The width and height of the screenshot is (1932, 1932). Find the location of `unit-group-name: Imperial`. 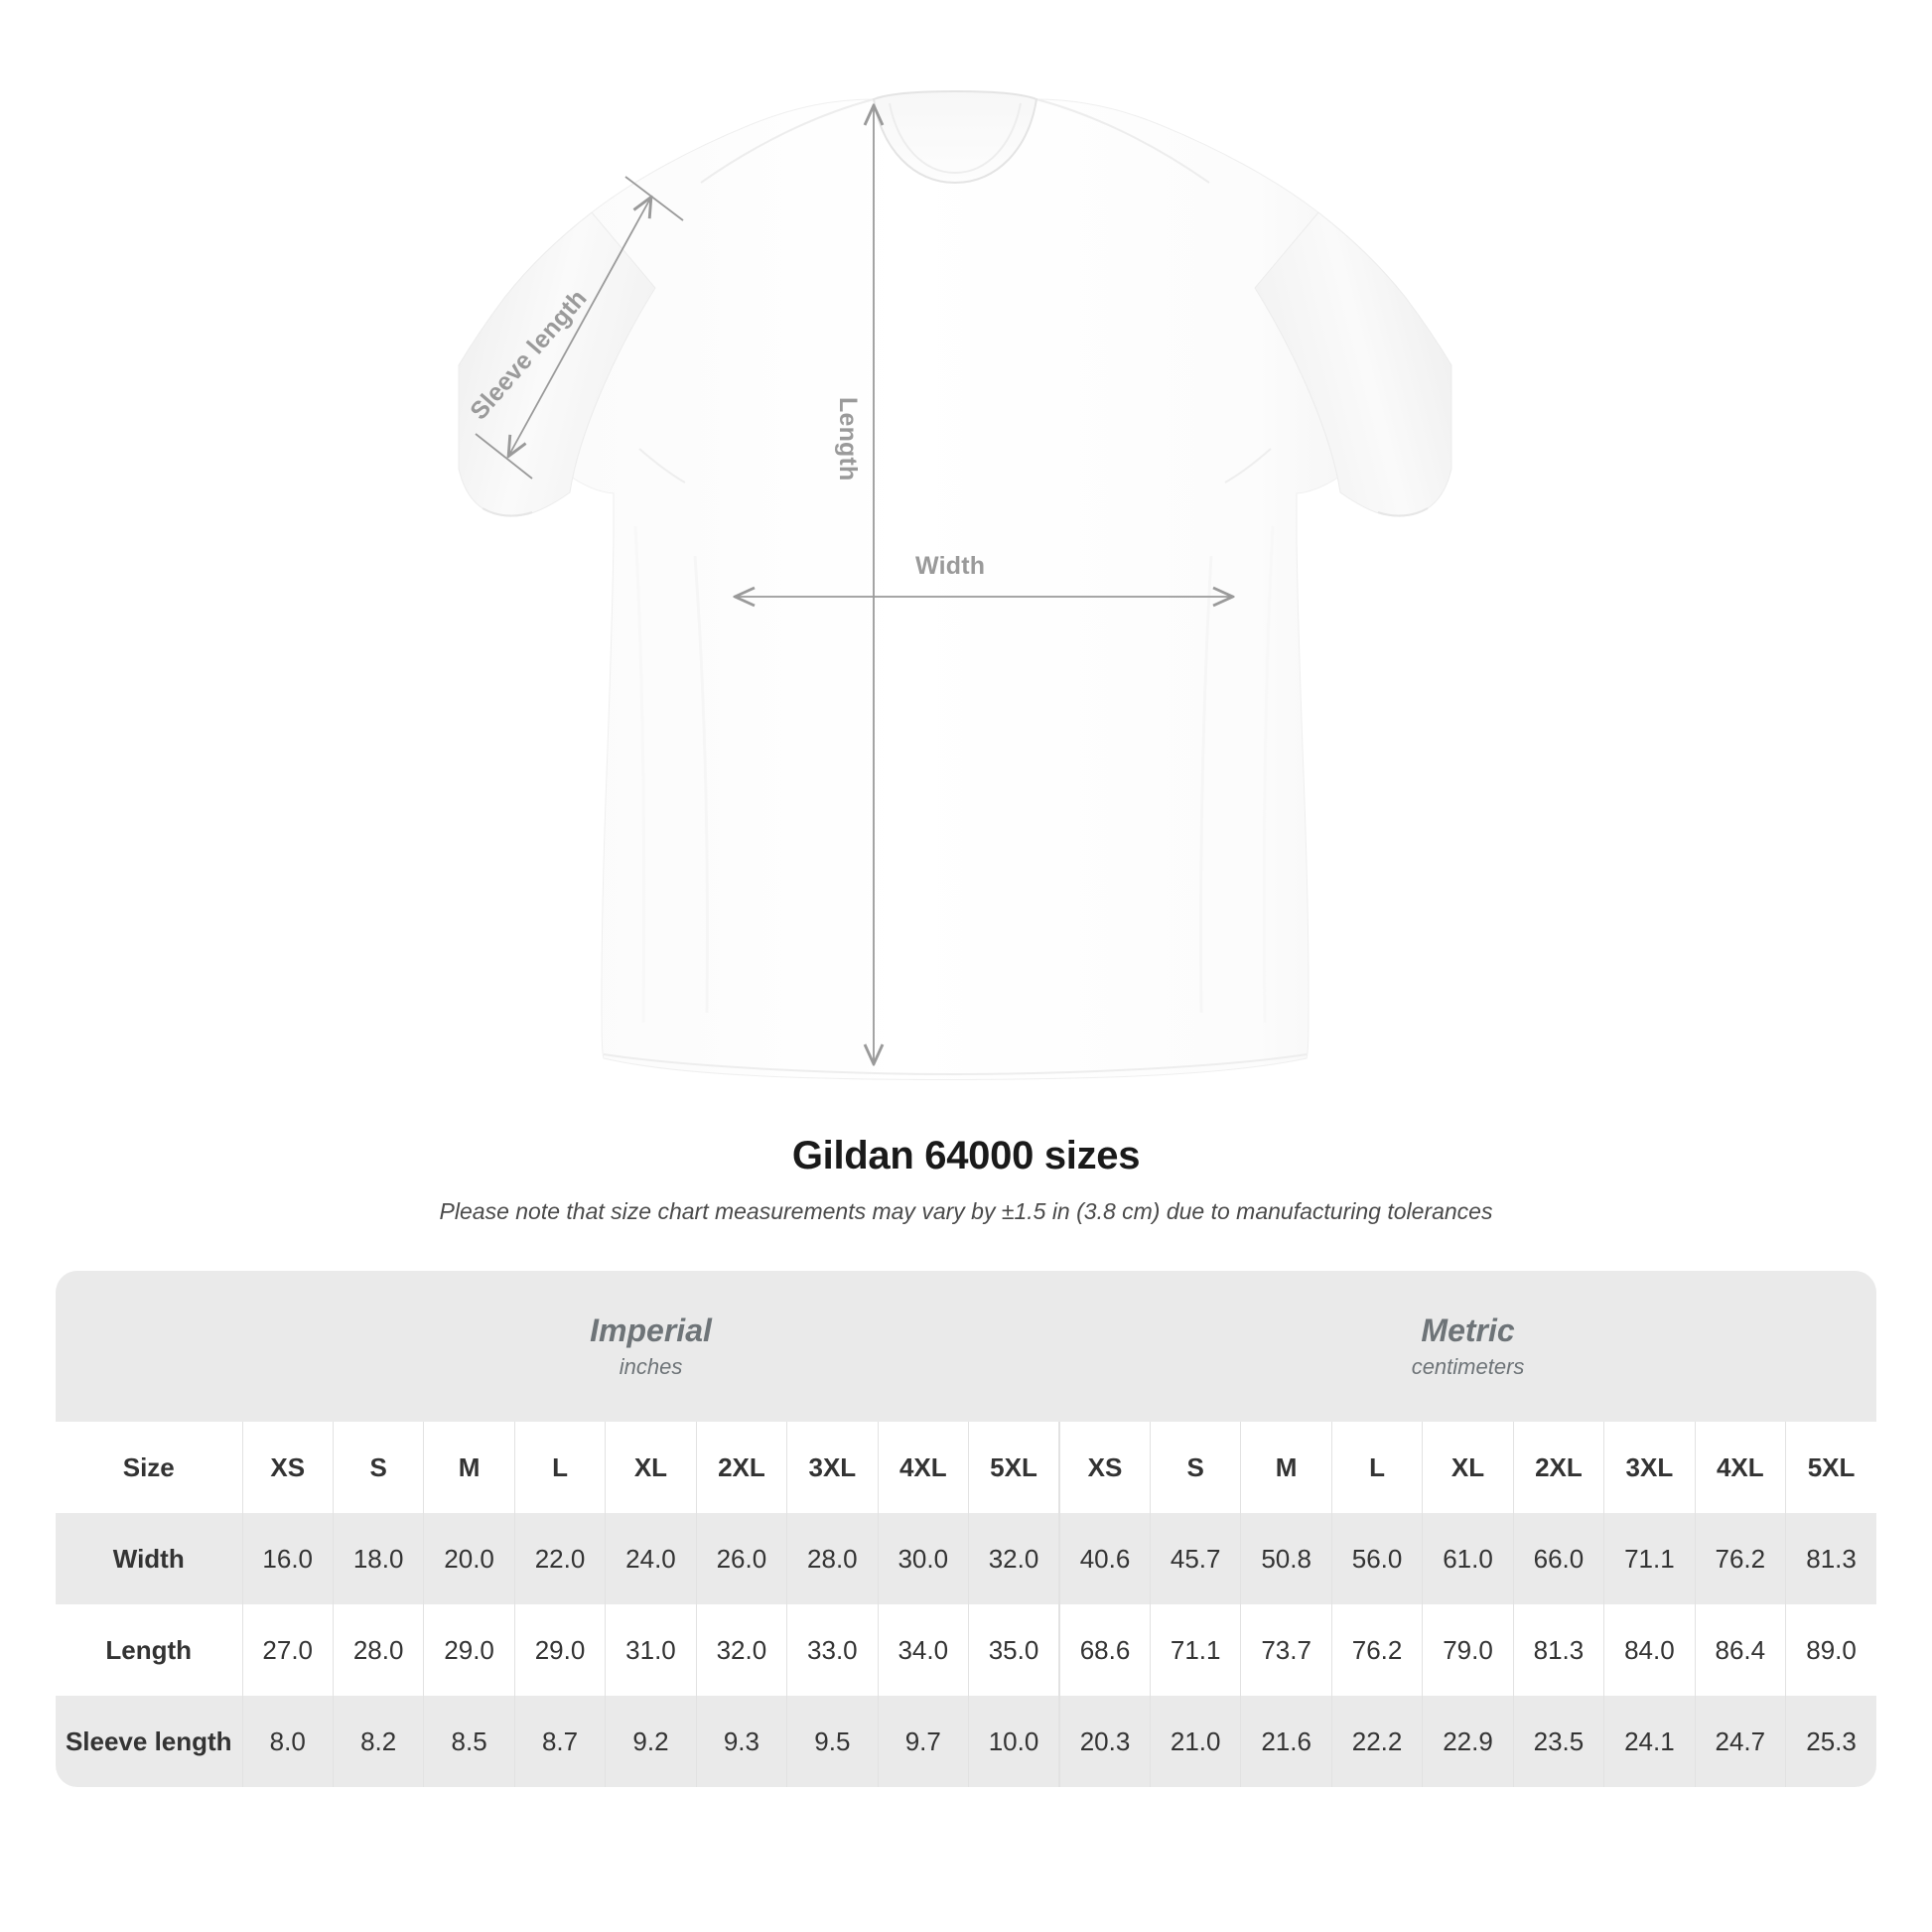

unit-group-name: Imperial is located at coordinates (651, 1329).